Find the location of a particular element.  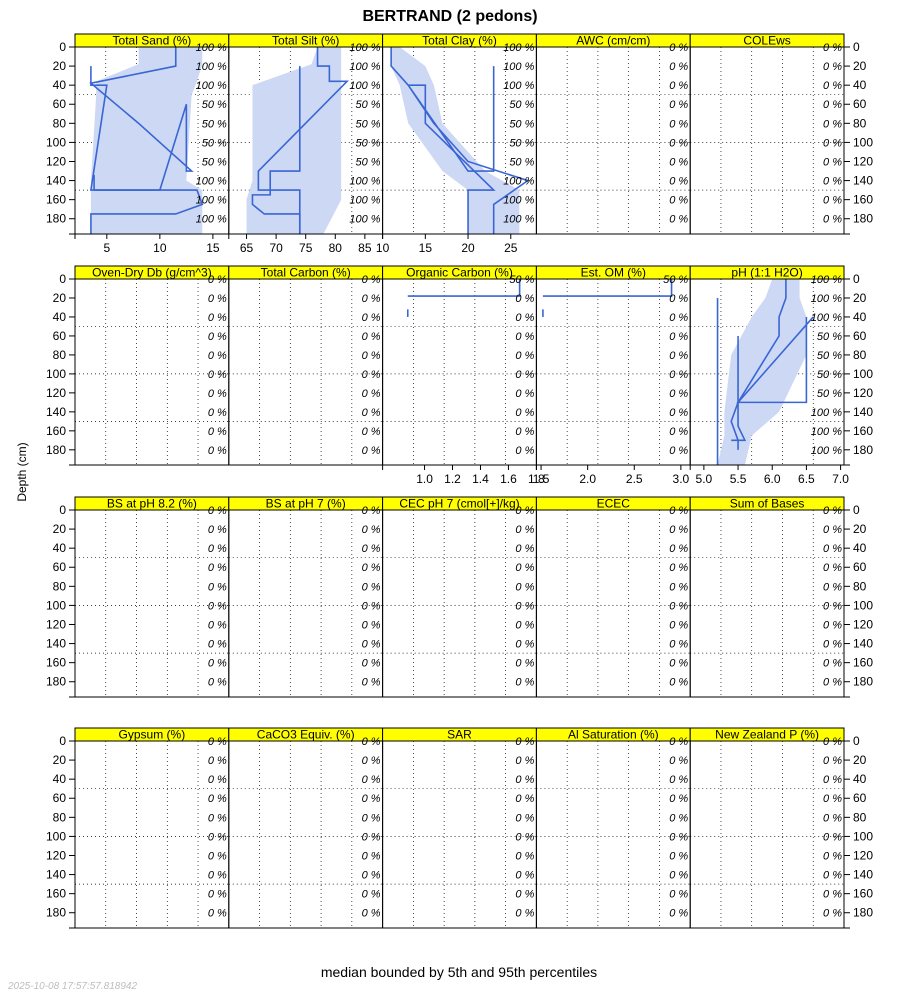

x-tick-label: 1.2 is located at coordinates (452, 479).